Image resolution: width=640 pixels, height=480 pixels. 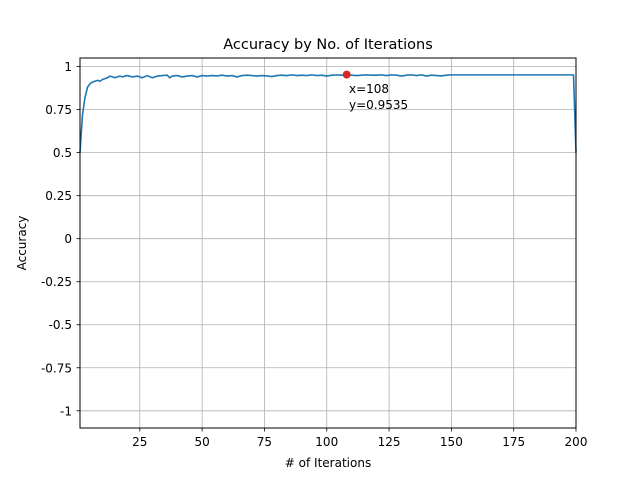 I want to click on accuracy-line, so click(x=328, y=113).